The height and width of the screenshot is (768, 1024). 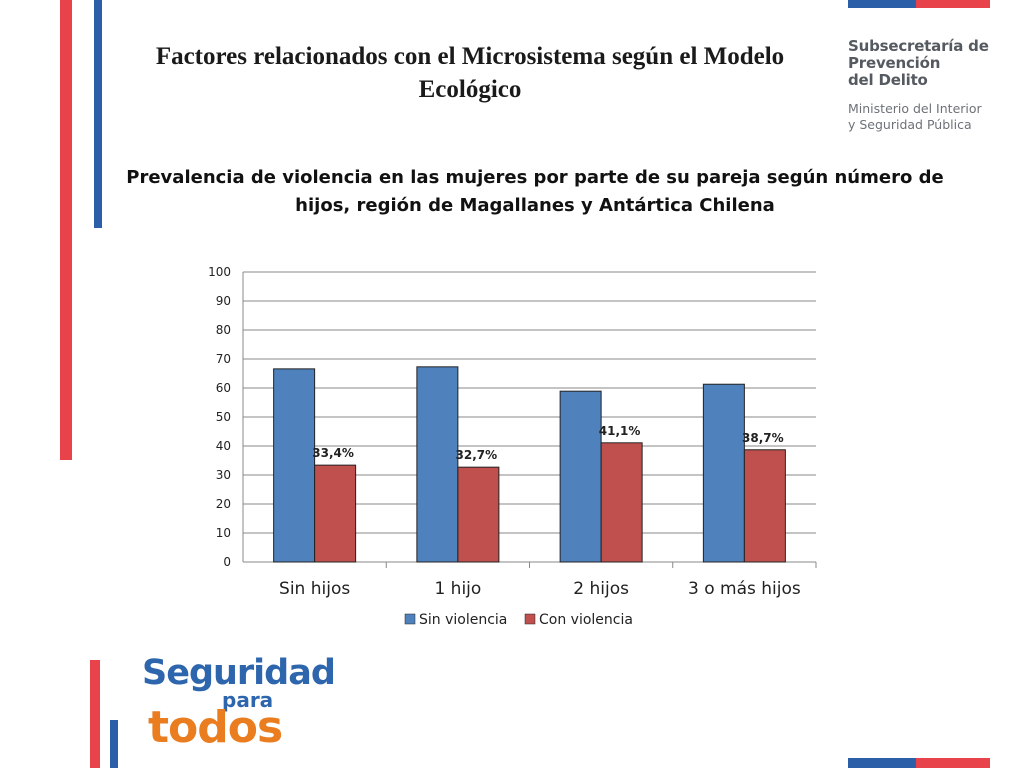 I want to click on y-tick-label: 70, so click(x=223, y=359).